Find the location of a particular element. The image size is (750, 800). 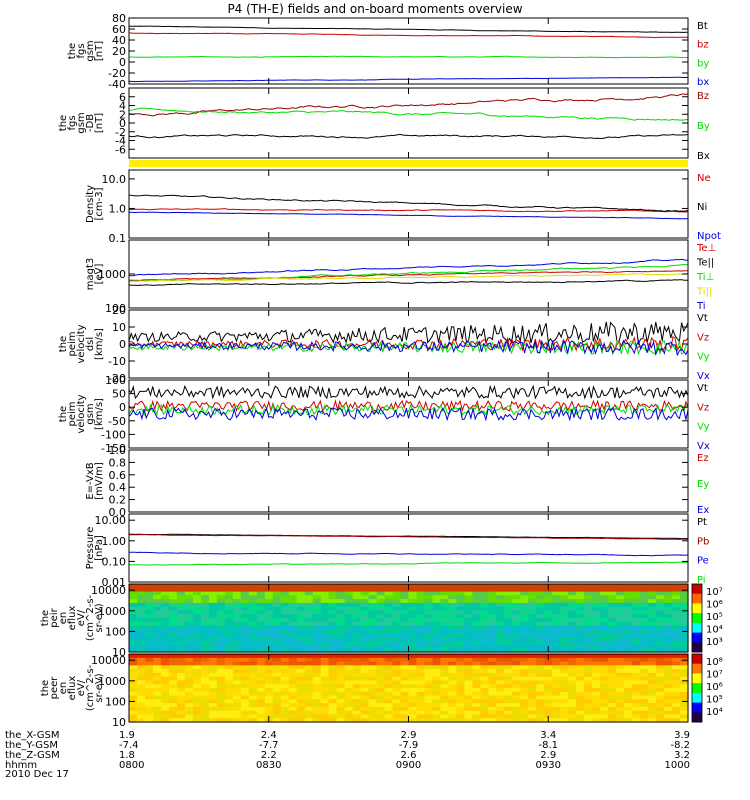

ephemeris-value: 0830 is located at coordinates (268, 765).